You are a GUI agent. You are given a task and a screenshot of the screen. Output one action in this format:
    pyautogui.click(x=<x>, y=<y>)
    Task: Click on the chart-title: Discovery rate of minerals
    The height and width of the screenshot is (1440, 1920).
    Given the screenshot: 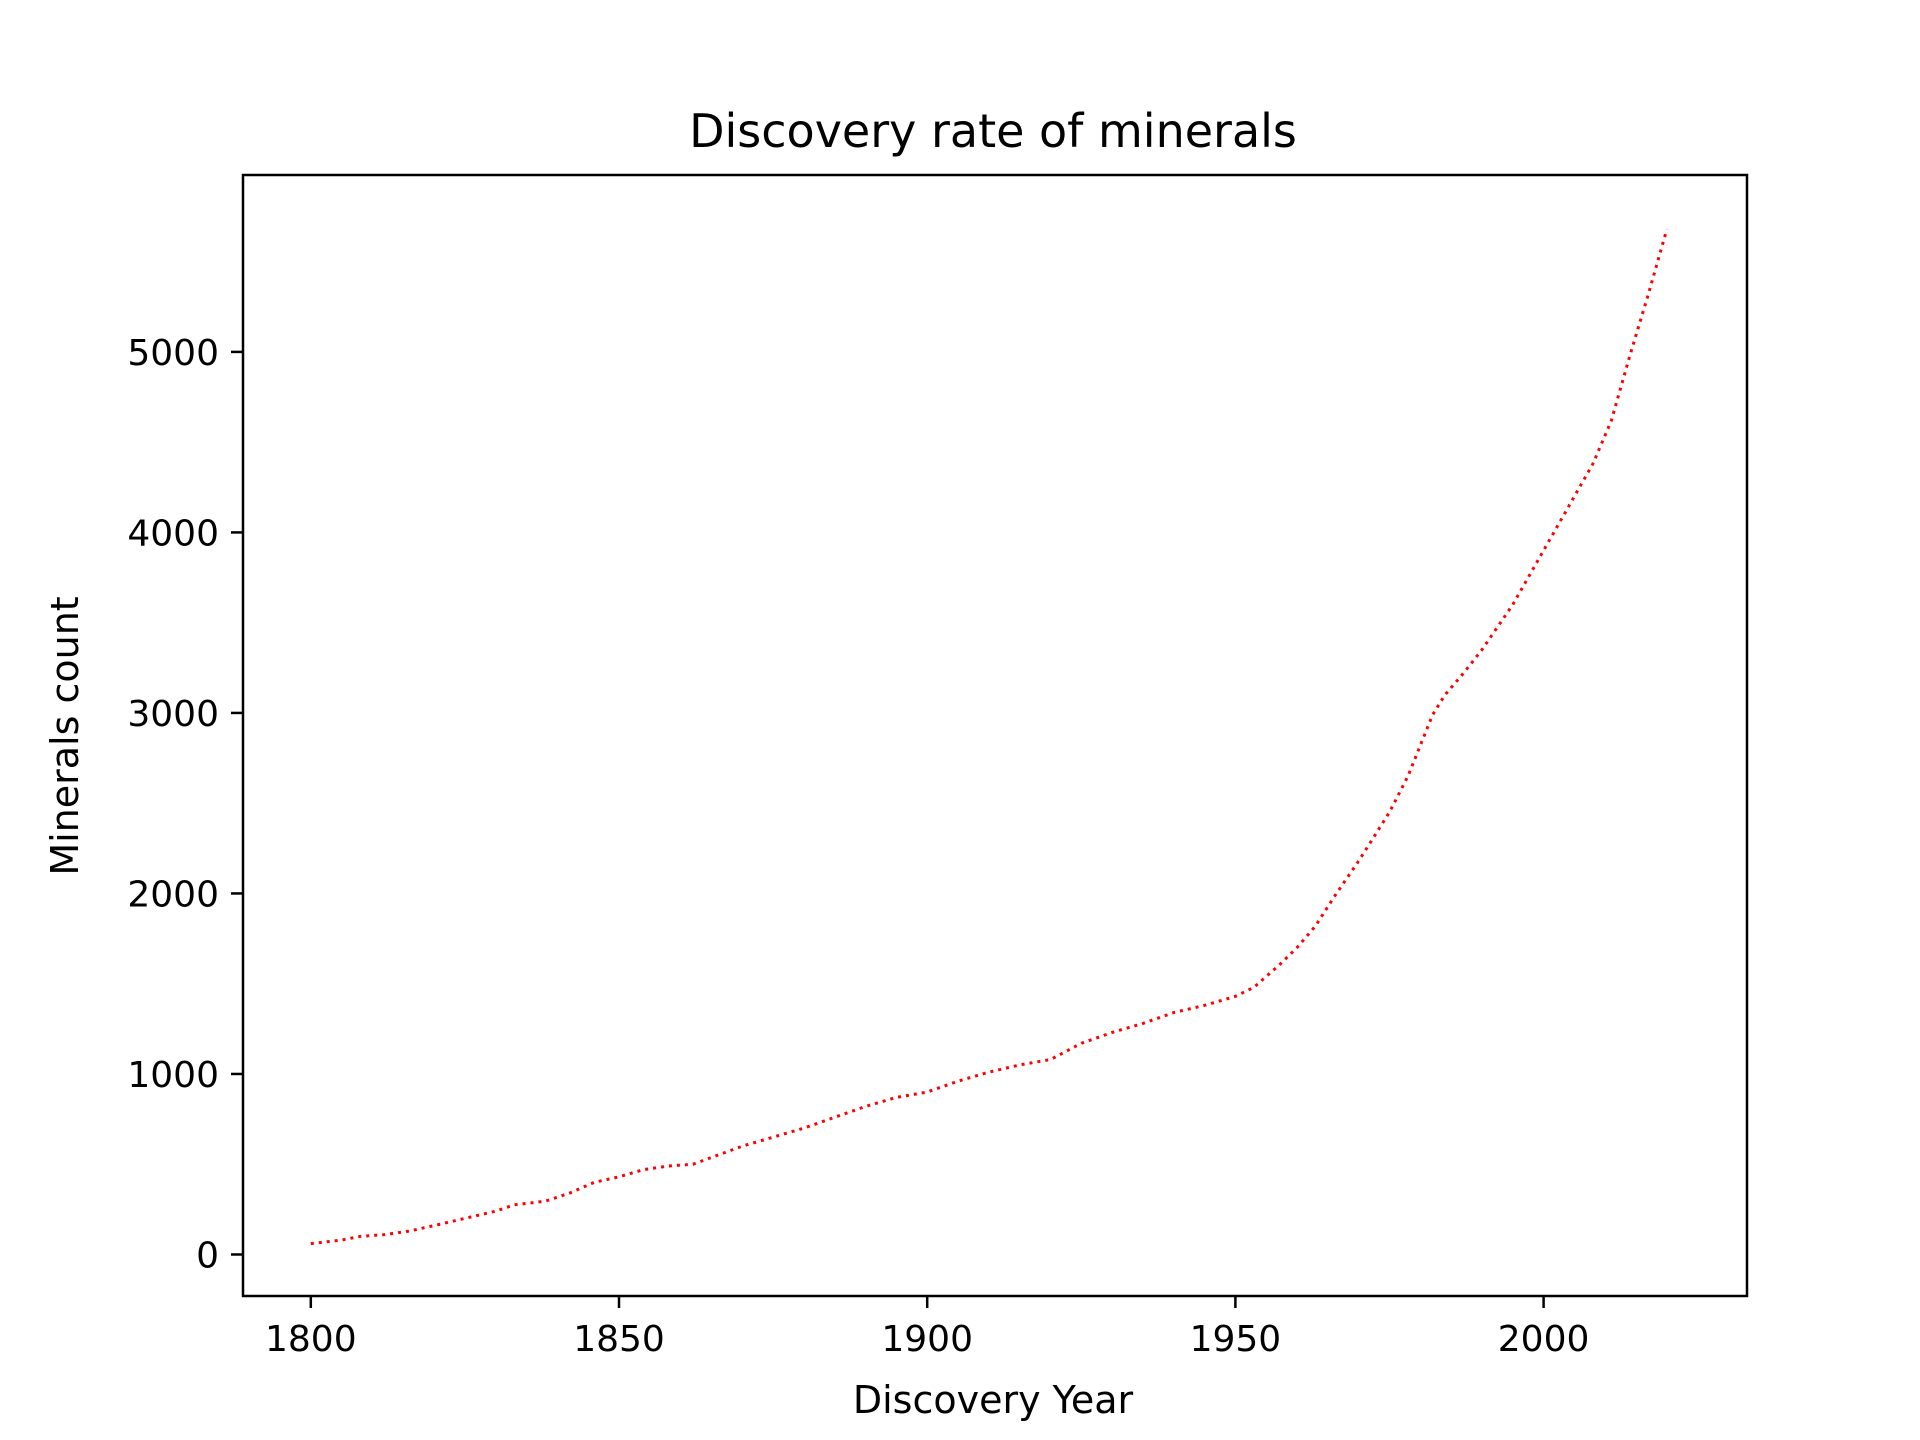 What is the action you would take?
    pyautogui.click(x=993, y=131)
    